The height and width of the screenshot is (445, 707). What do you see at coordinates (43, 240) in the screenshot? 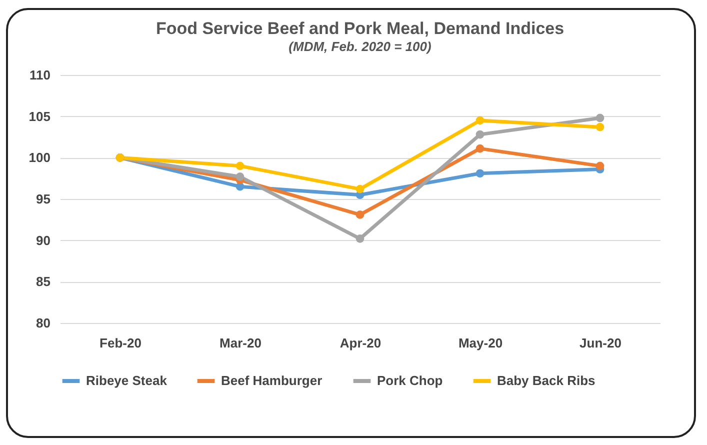
I see `y-tick-label: 90` at bounding box center [43, 240].